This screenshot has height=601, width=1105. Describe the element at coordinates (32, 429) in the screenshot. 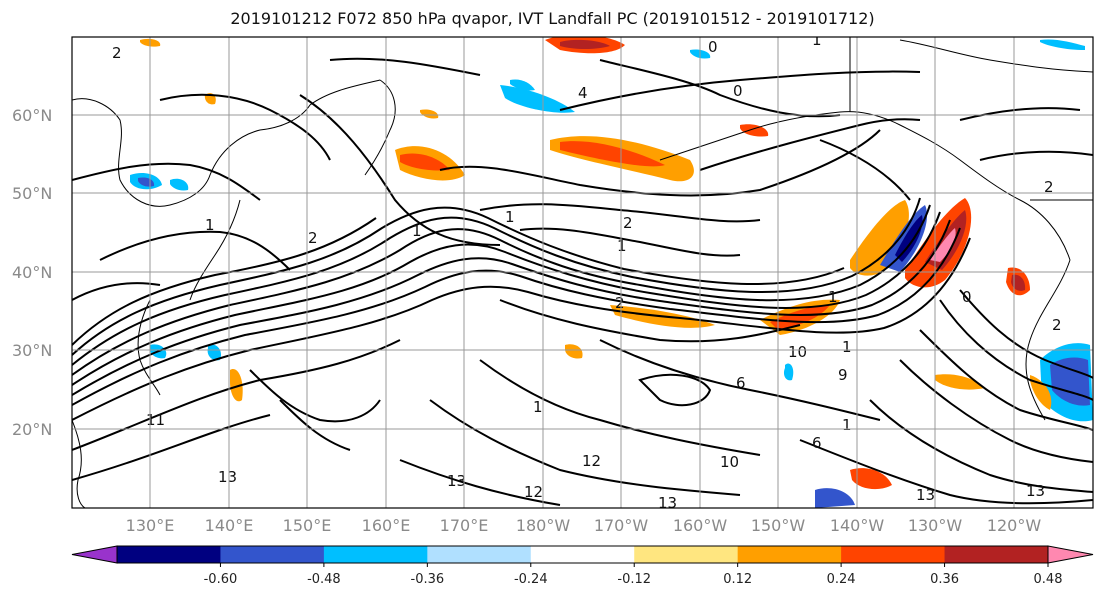

I see `lat-label: 20°N` at that location.